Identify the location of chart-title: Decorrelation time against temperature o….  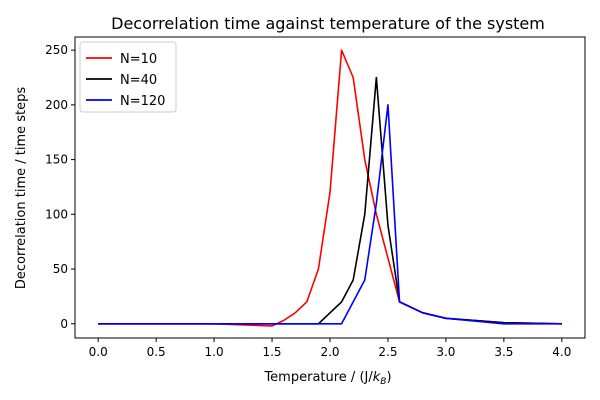
(328, 23).